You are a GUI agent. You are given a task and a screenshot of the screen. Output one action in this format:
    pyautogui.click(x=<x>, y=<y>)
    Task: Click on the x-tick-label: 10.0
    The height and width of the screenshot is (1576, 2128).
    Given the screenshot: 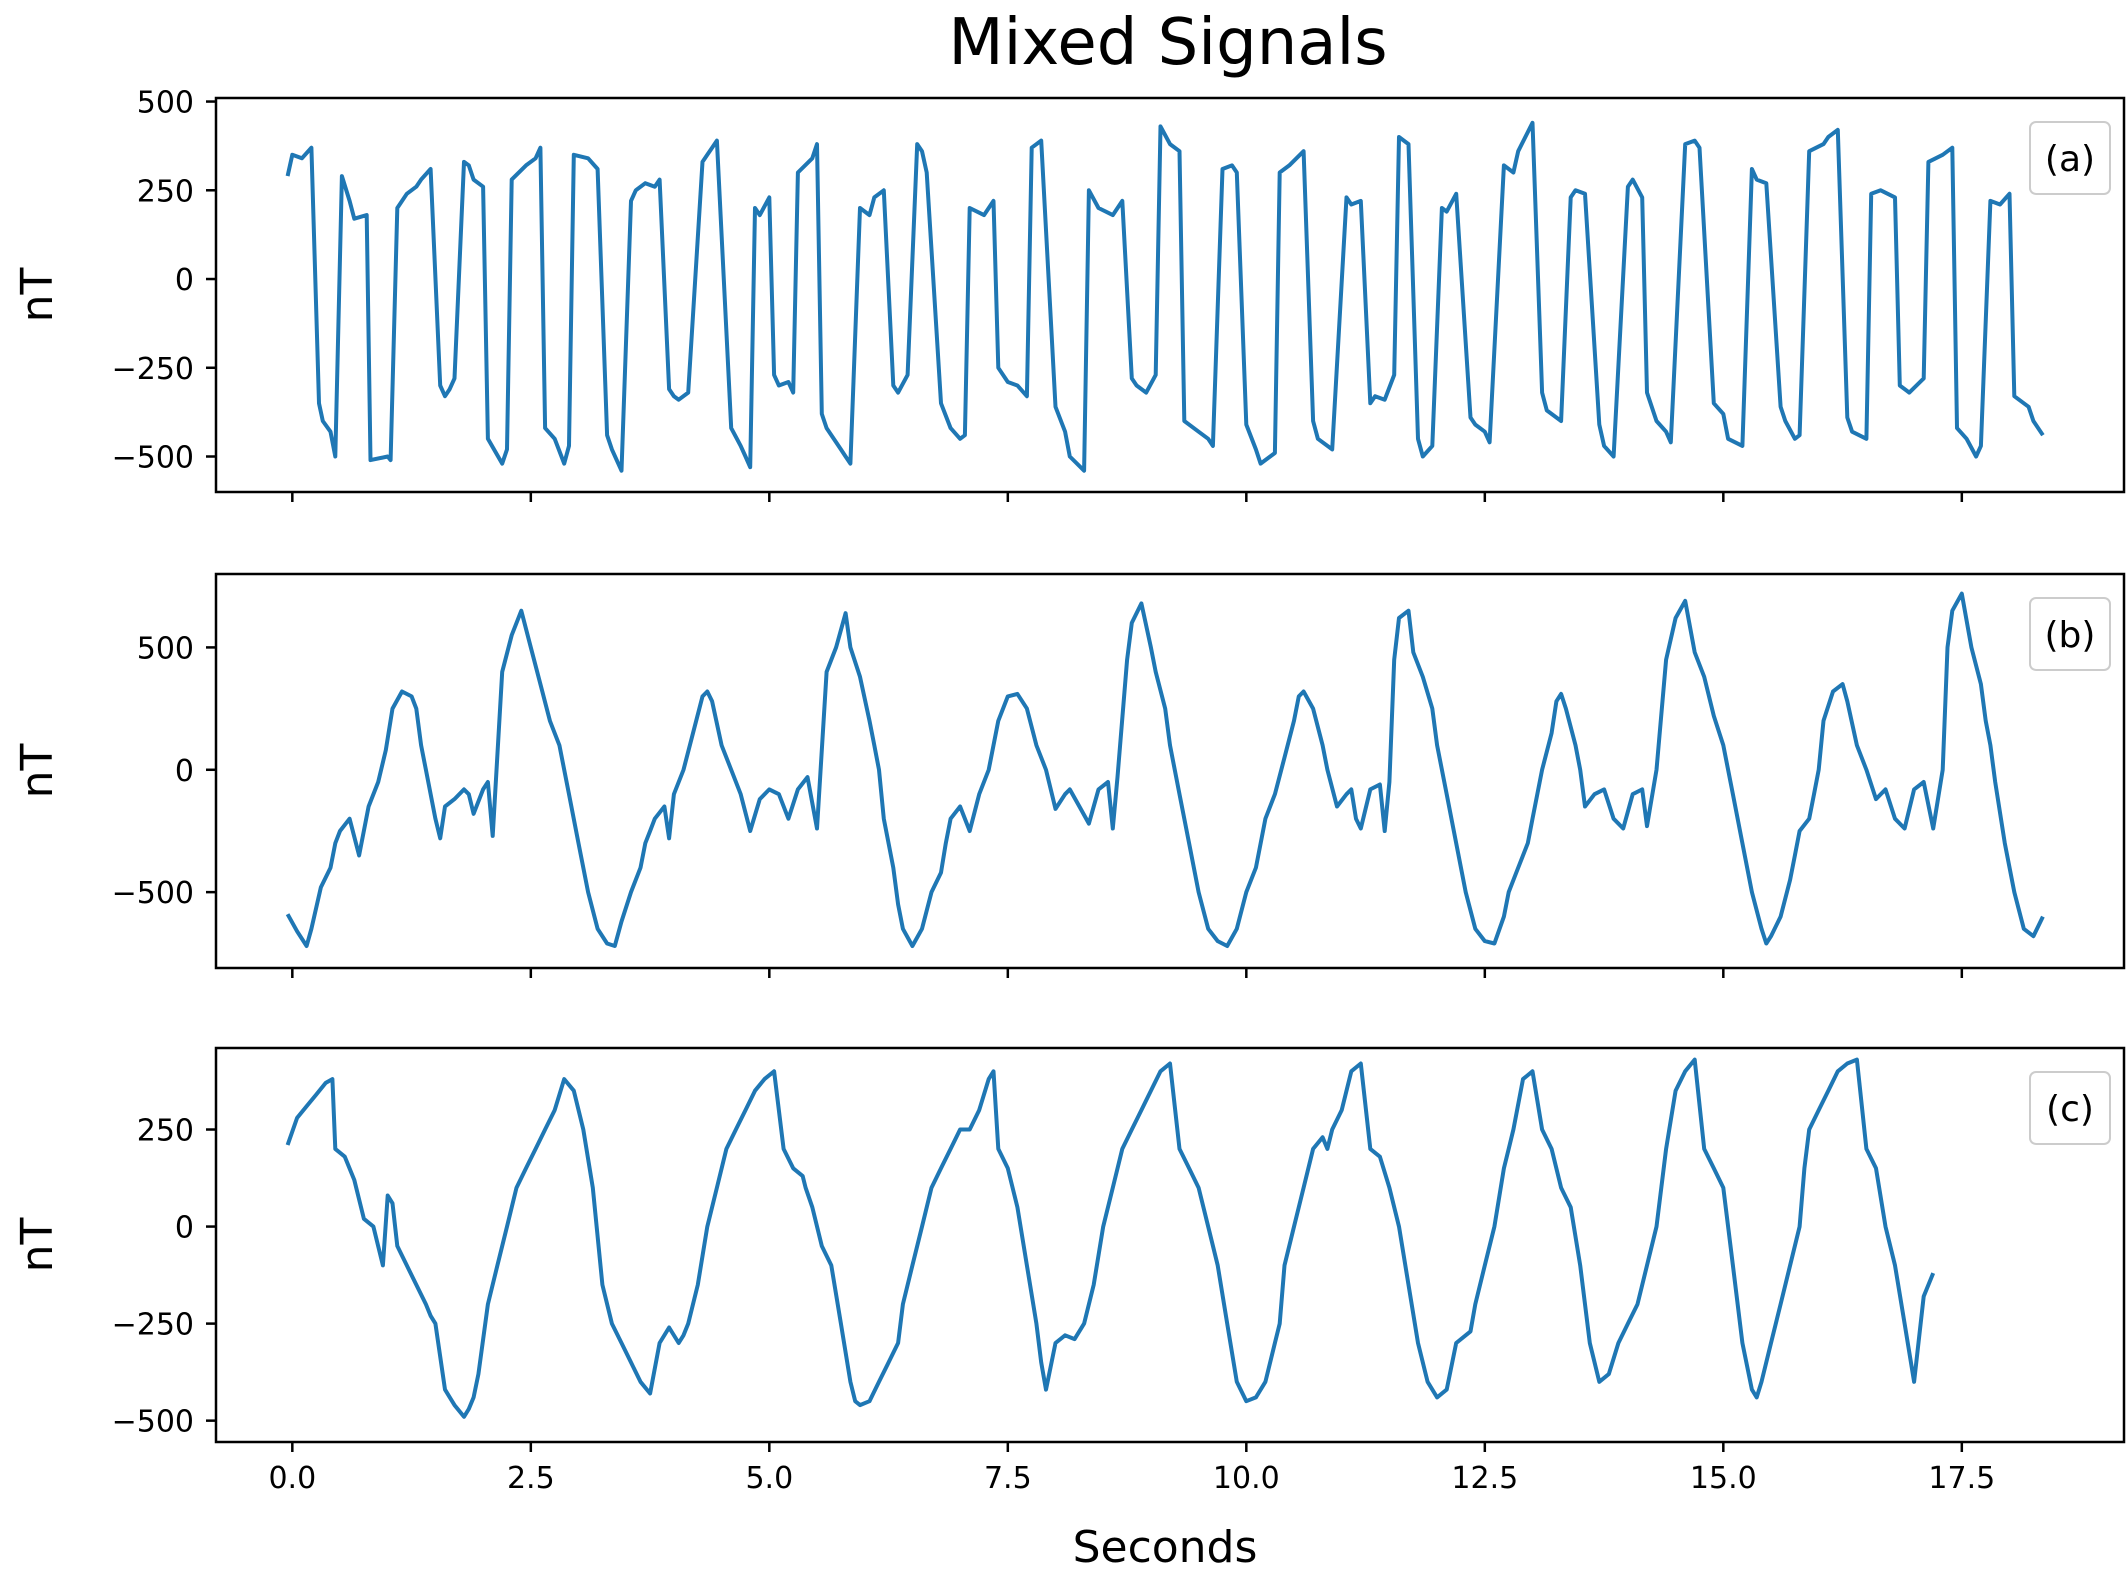 What is the action you would take?
    pyautogui.click(x=1246, y=1478)
    